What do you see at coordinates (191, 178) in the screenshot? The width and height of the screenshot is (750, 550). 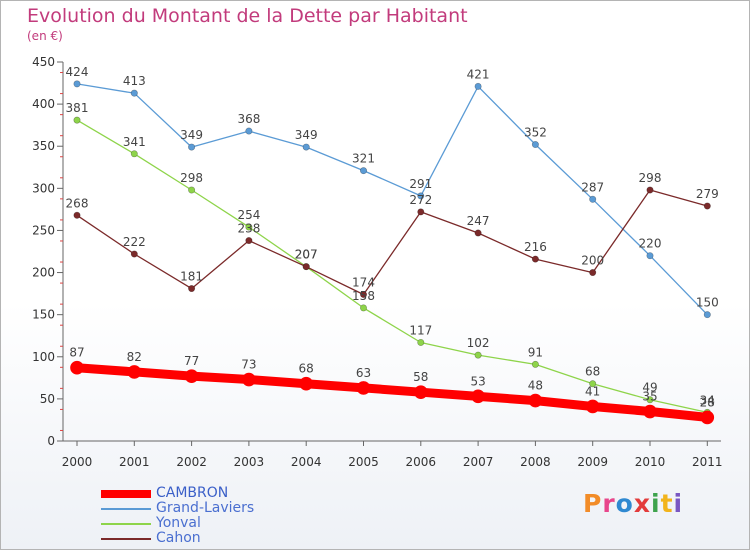 I see `data-label-yonval: 298` at bounding box center [191, 178].